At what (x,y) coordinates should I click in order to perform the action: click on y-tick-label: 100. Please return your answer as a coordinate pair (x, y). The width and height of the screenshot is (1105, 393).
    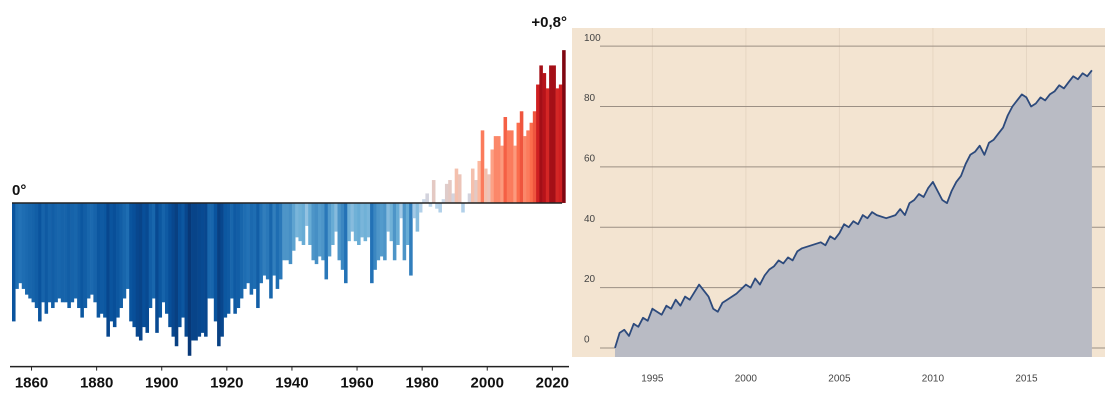
    Looking at the image, I should click on (592, 38).